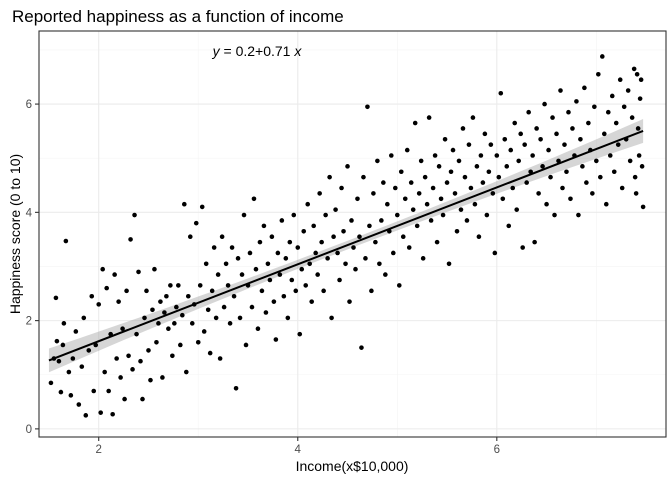 Image resolution: width=672 pixels, height=480 pixels. Describe the element at coordinates (297, 51) in the screenshot. I see `equation-x-symbol: x` at that location.